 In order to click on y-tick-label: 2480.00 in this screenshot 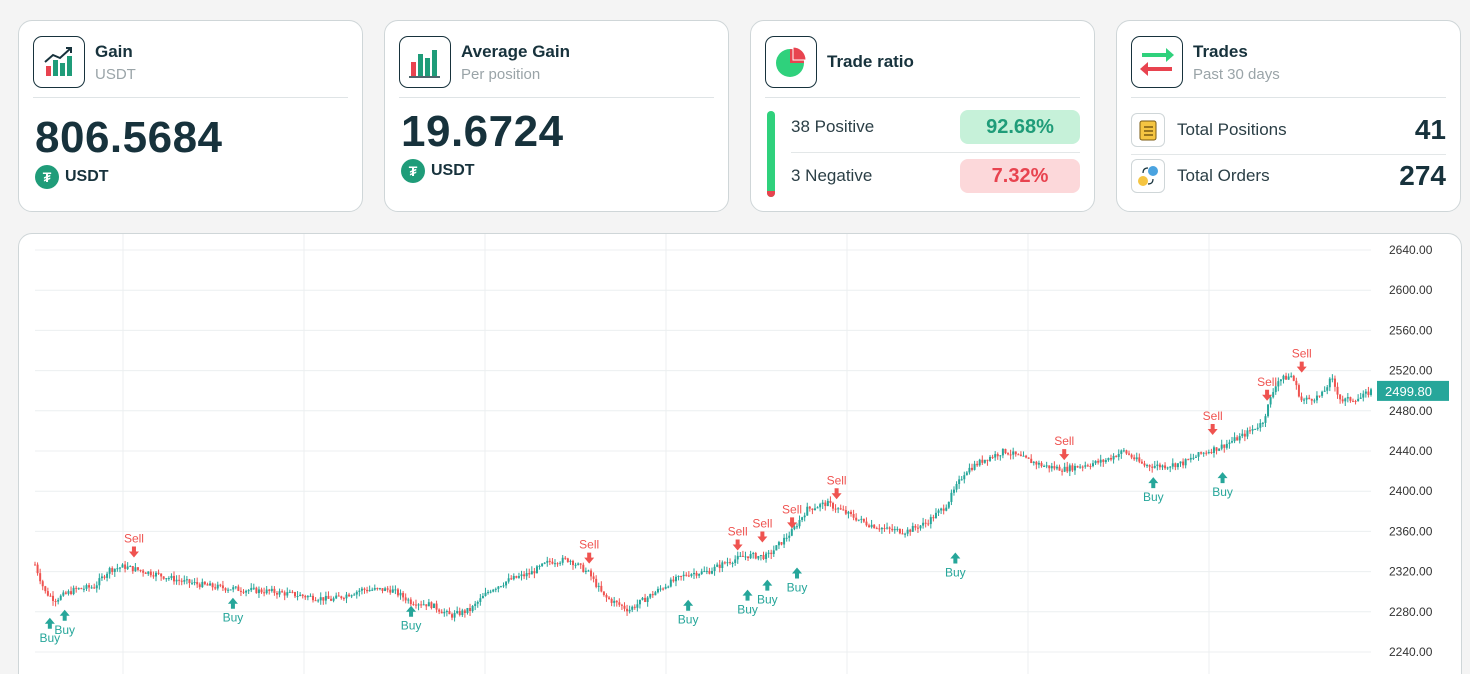, I will do `click(1411, 411)`.